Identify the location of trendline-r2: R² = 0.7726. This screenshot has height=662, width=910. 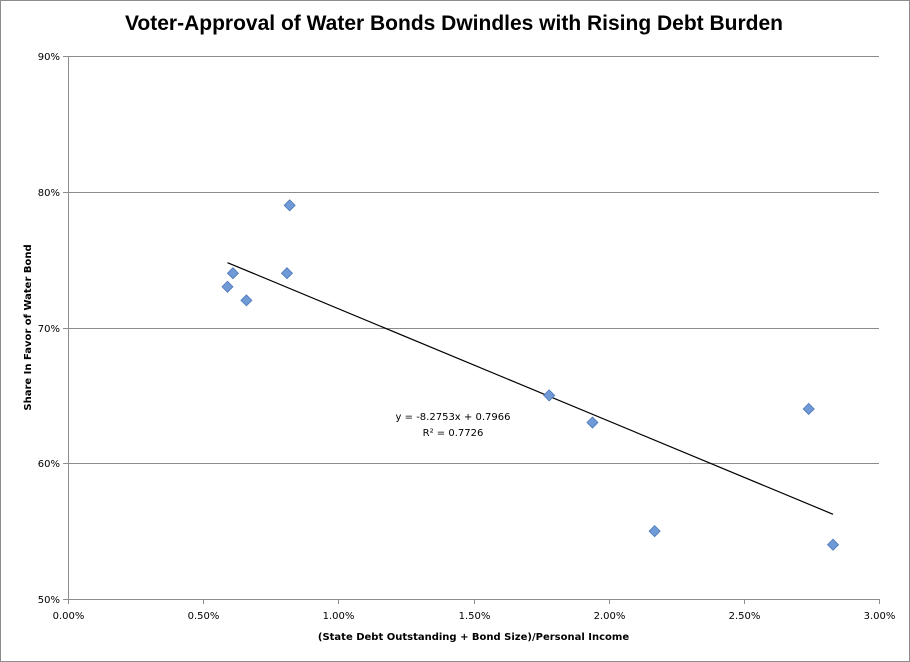
(453, 433).